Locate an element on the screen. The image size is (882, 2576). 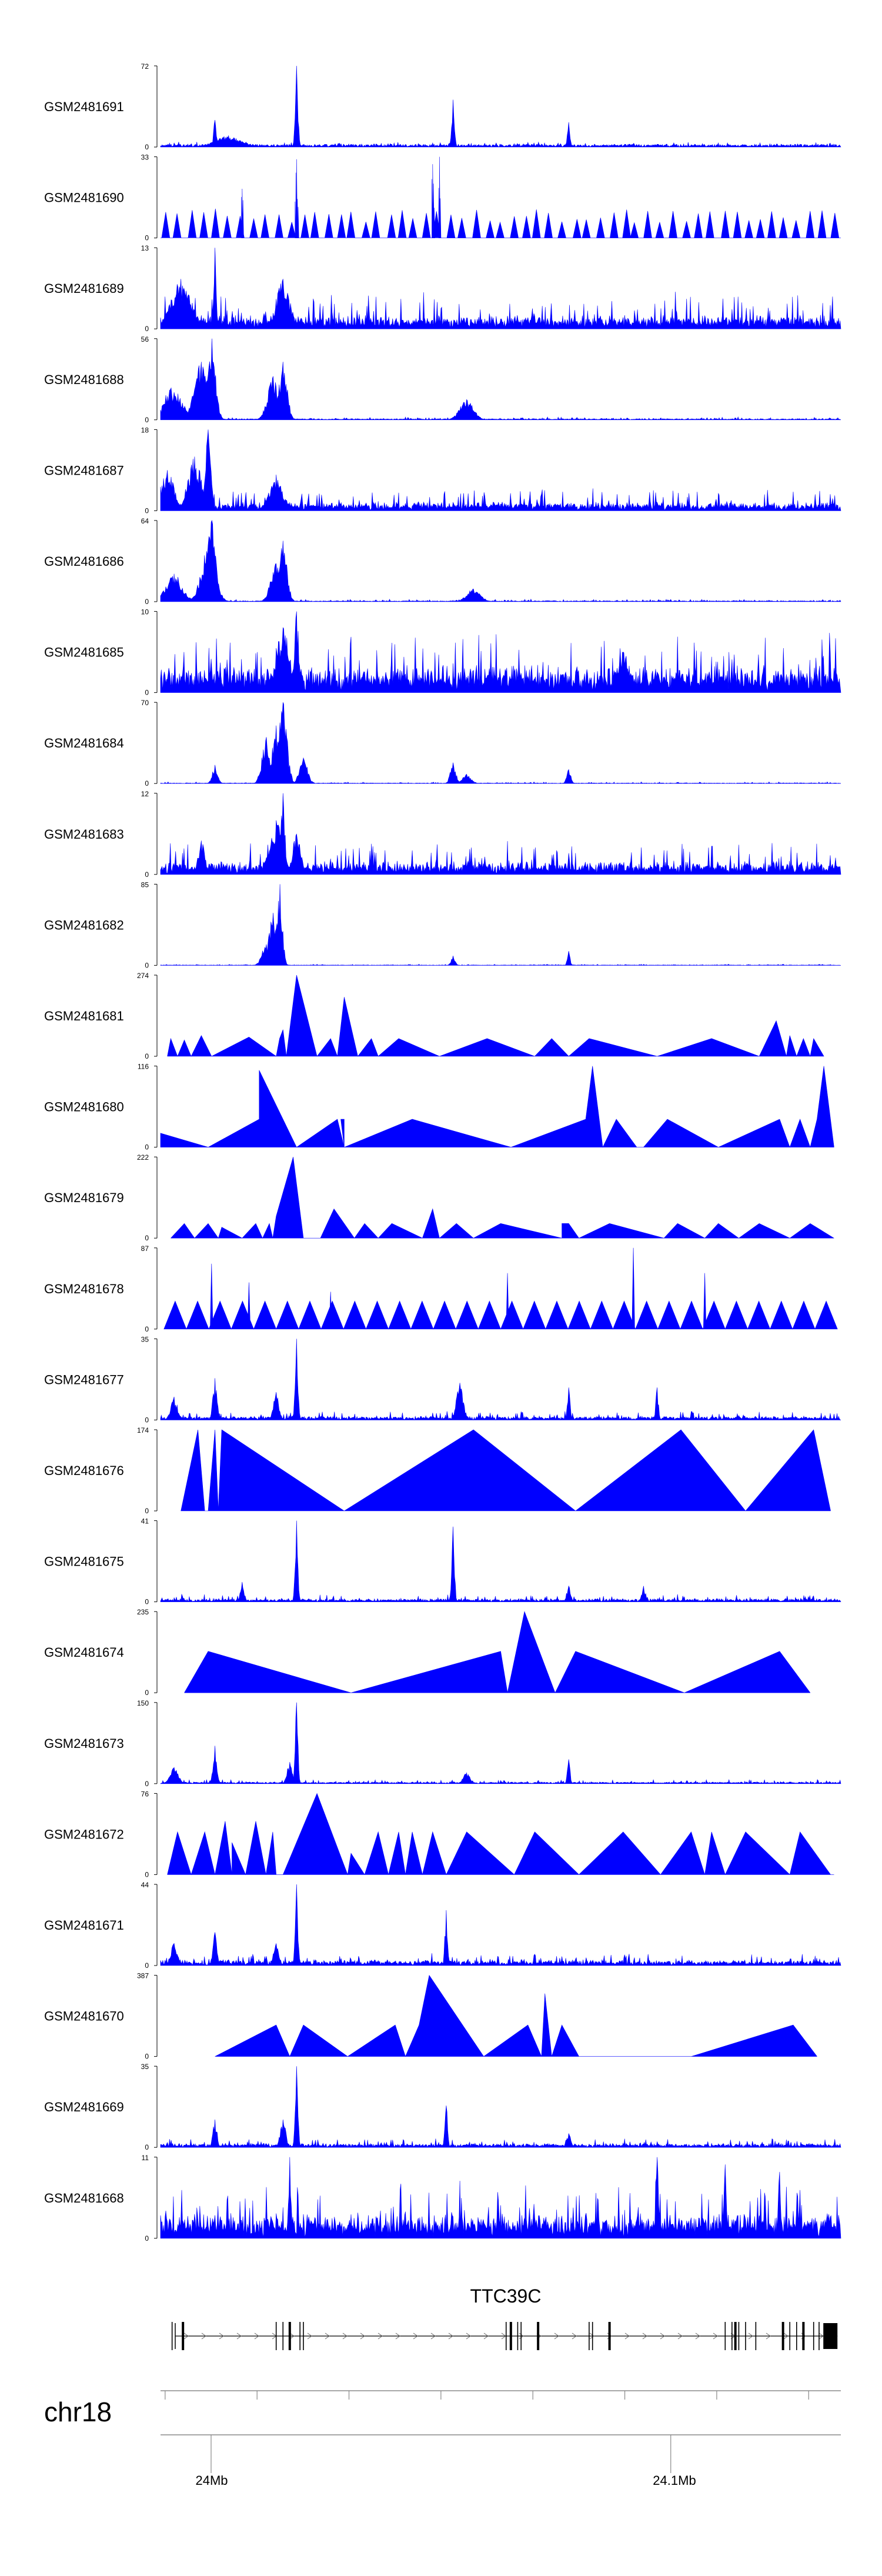
track-GSM2481668: GSM2481668 11 0 is located at coordinates (442, 2198).